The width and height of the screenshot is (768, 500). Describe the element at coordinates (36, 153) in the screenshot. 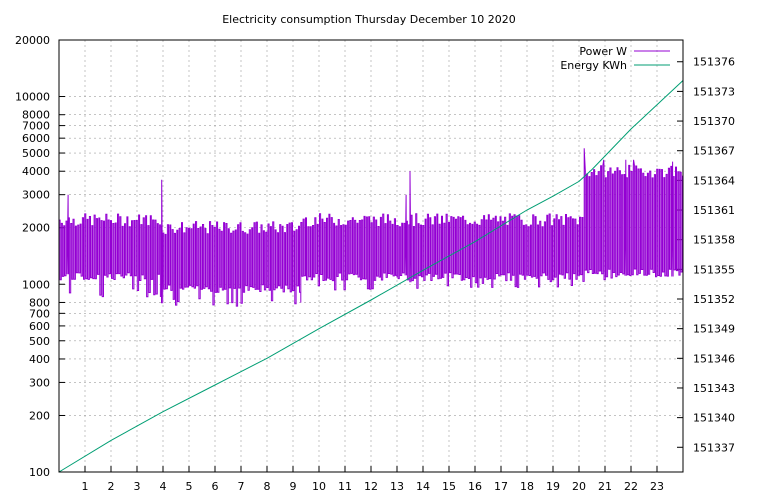

I see `y-left-tick-label: 5000` at that location.